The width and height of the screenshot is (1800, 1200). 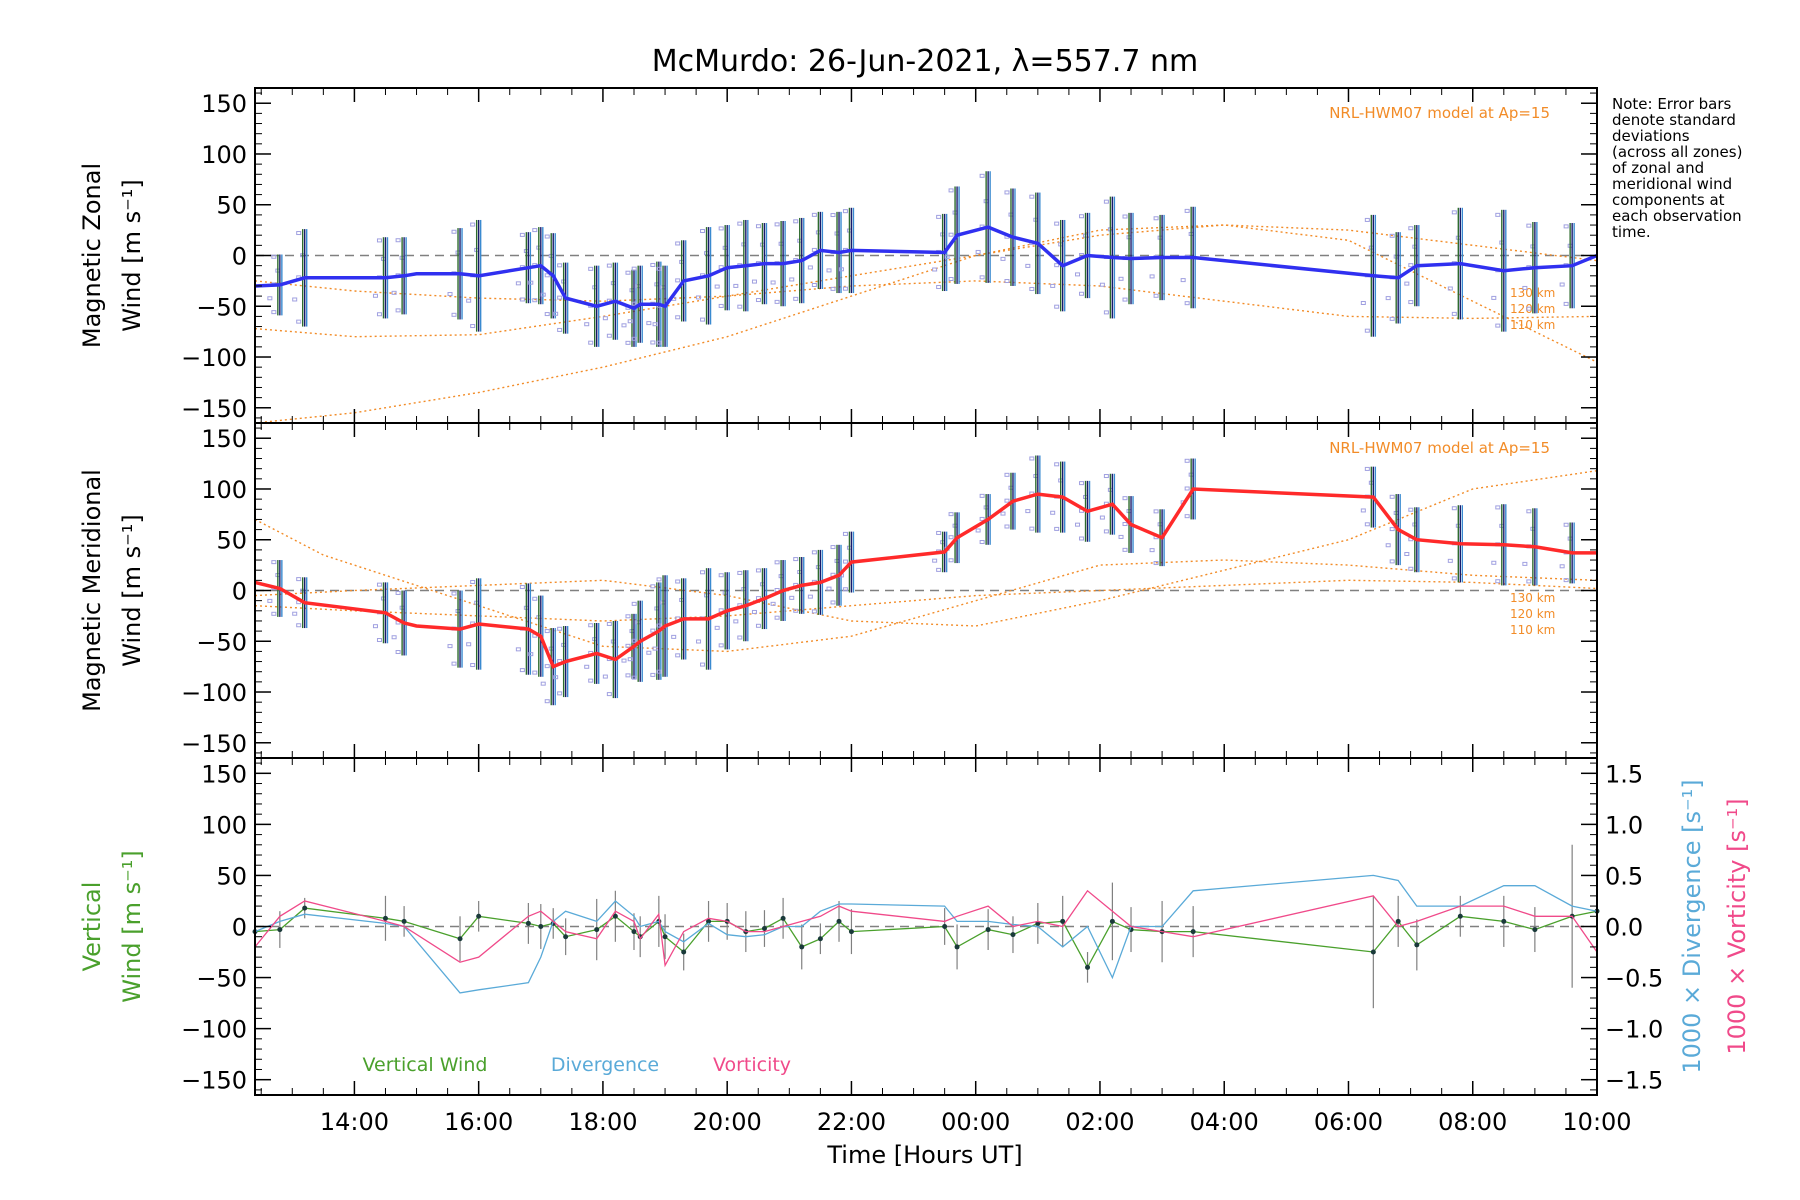 What do you see at coordinates (1631, 232) in the screenshot?
I see `note-line: time.` at bounding box center [1631, 232].